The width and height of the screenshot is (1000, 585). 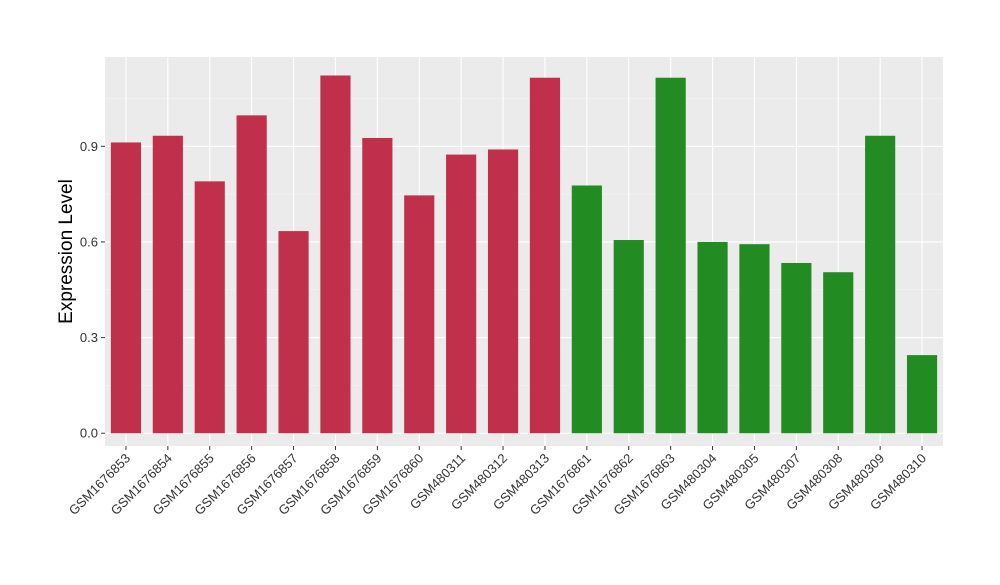 I want to click on y-tick-label: 0.0, so click(x=89, y=433).